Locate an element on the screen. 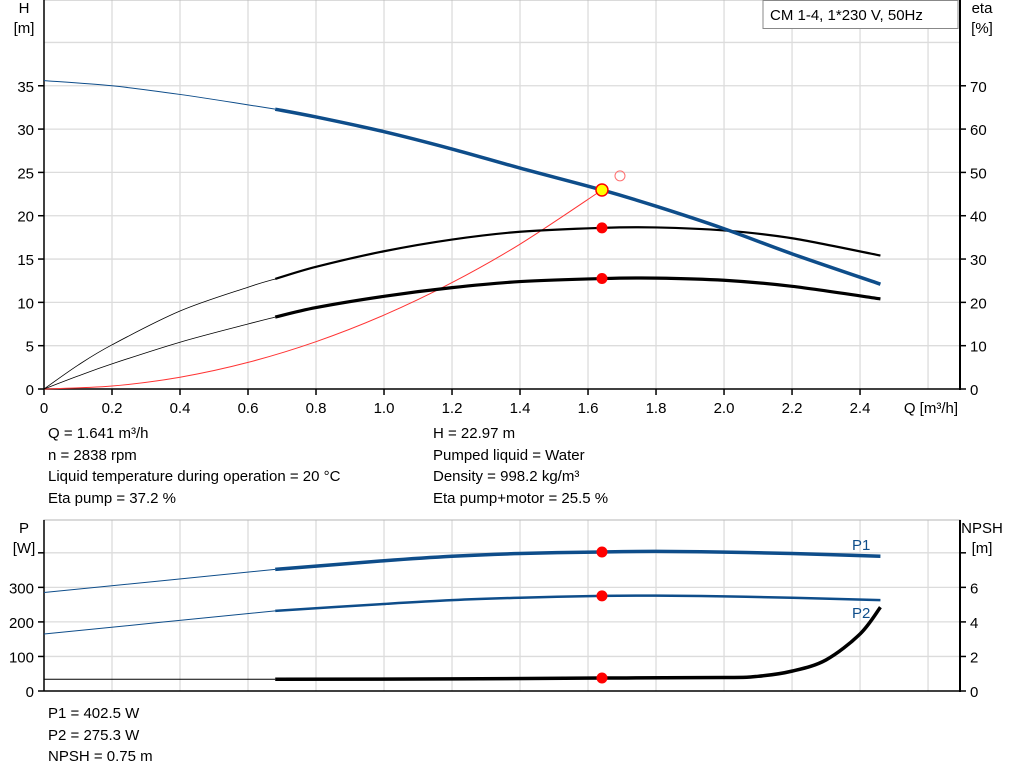 This screenshot has height=781, width=1024. info-p1: P1 = 402.5 W is located at coordinates (94, 713).